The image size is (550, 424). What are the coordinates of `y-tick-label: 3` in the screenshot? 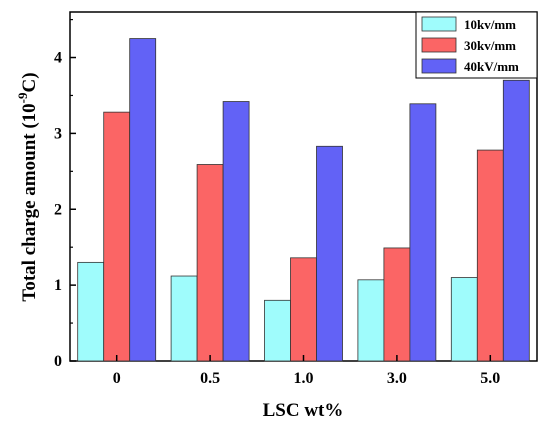 It's located at (58, 133).